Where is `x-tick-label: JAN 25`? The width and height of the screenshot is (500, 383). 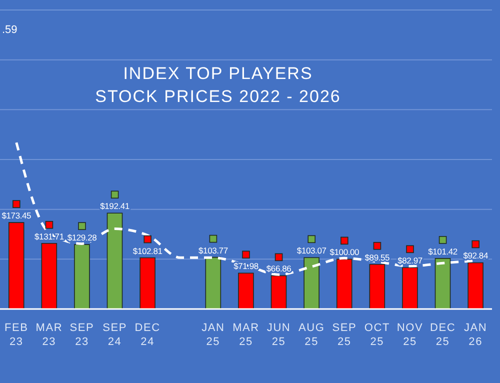
x-tick-label: JAN 25 is located at coordinates (213, 335).